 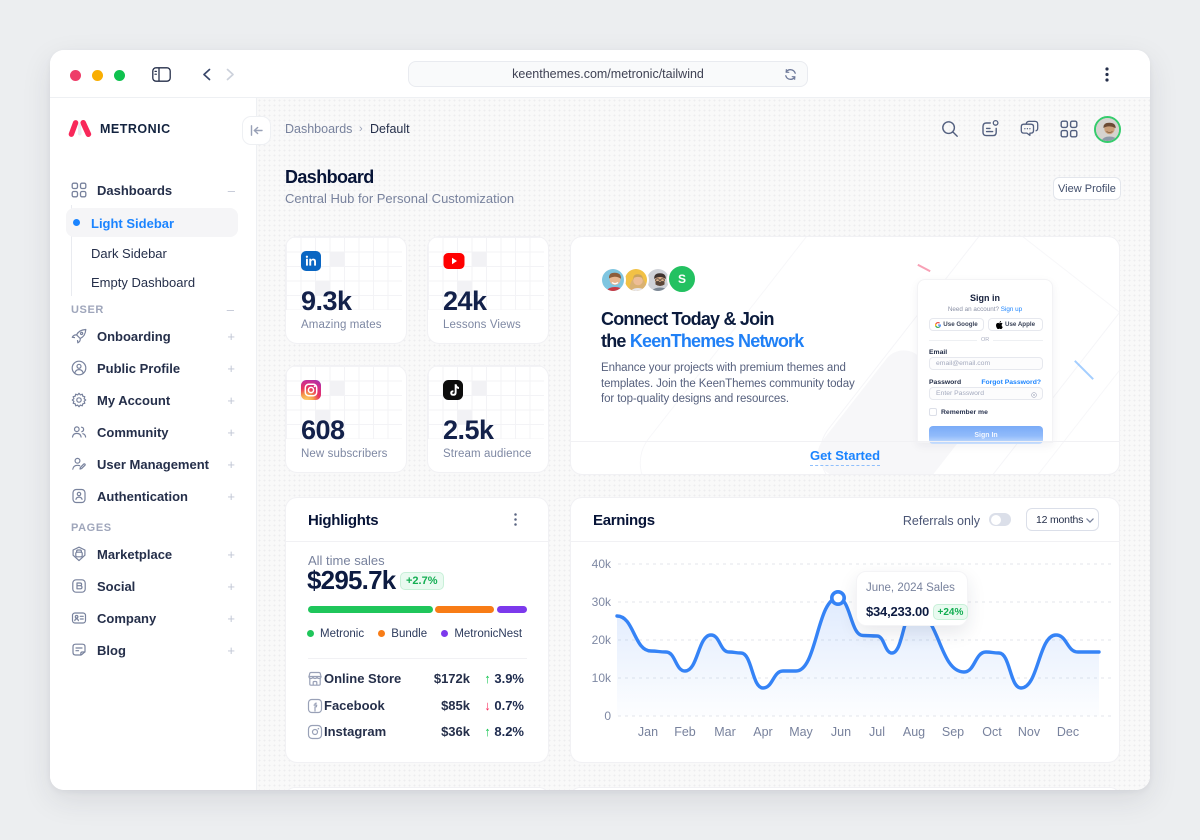 I want to click on svg-text: Jun, so click(x=841, y=732).